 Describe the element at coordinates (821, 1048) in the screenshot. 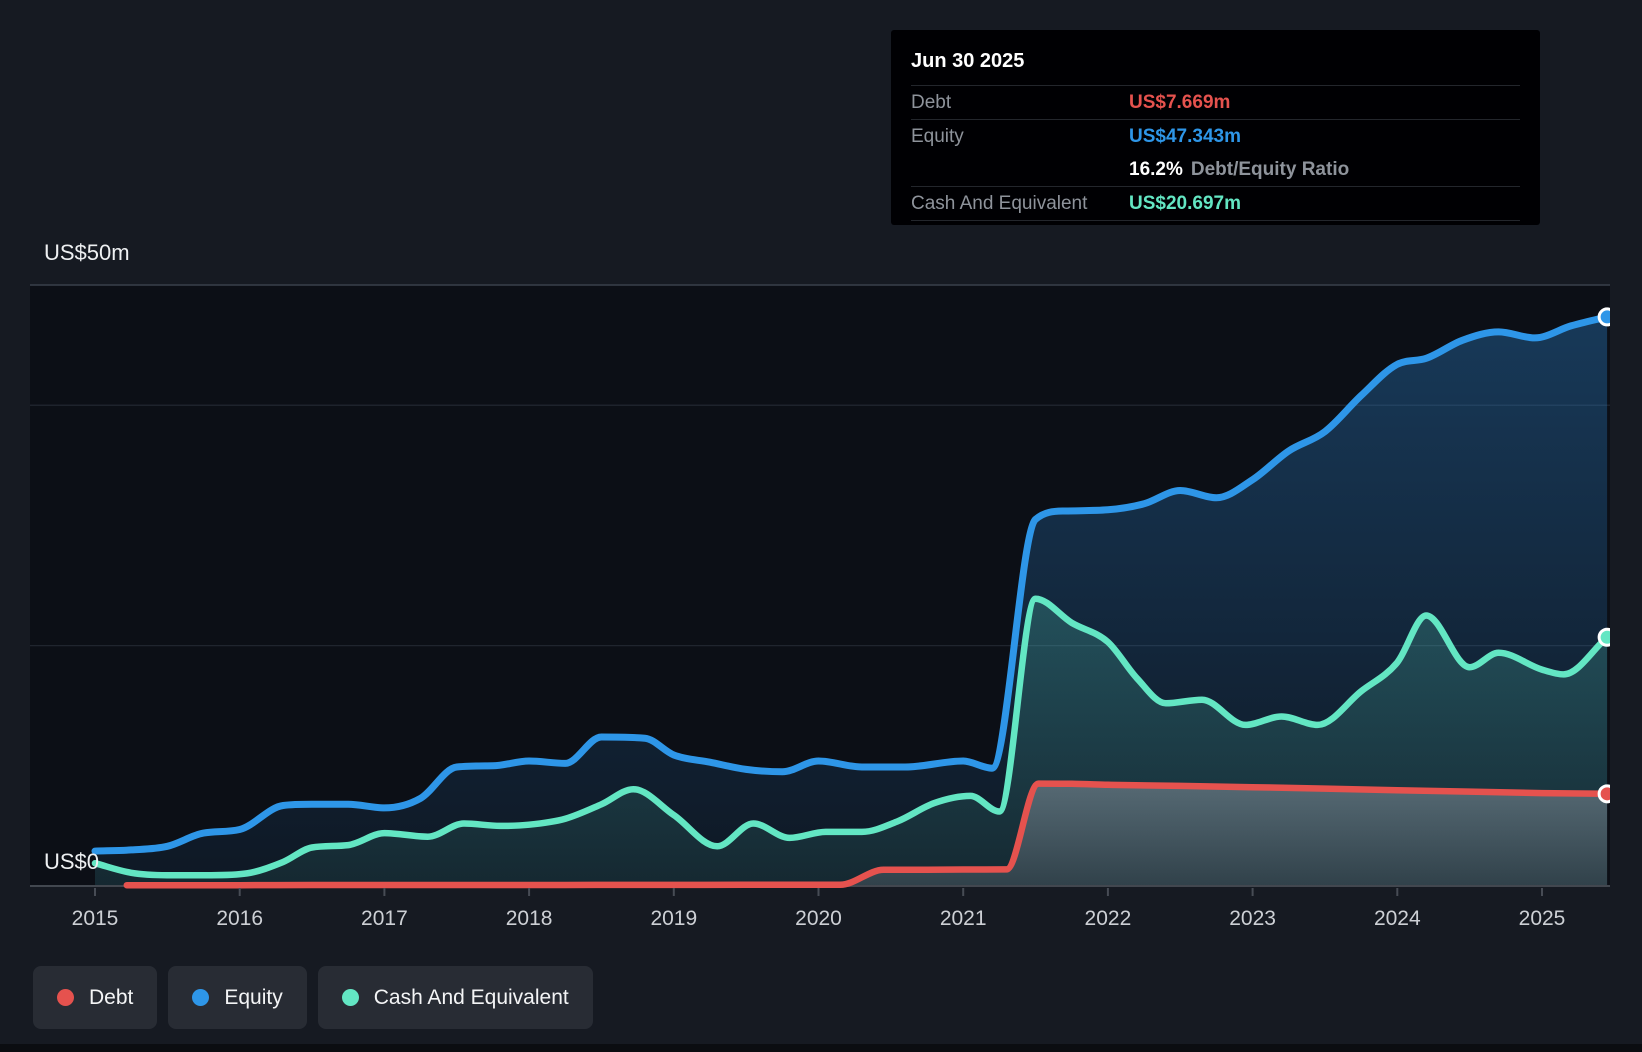

I see `window-bottom-edge` at that location.